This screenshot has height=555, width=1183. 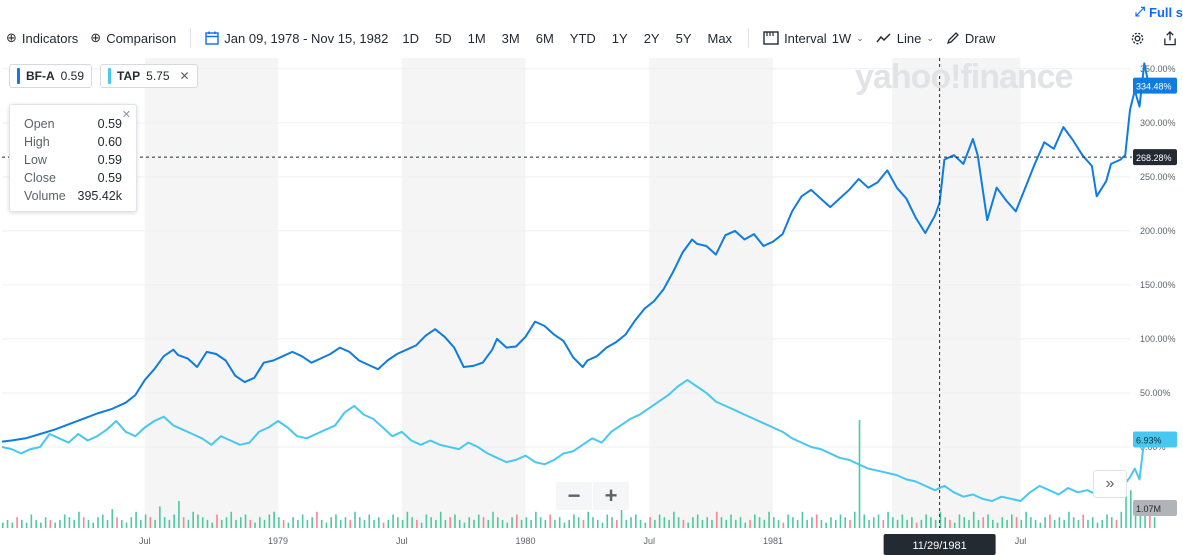 I want to click on interval-select: Interval 1W ⌄, so click(x=813, y=38).